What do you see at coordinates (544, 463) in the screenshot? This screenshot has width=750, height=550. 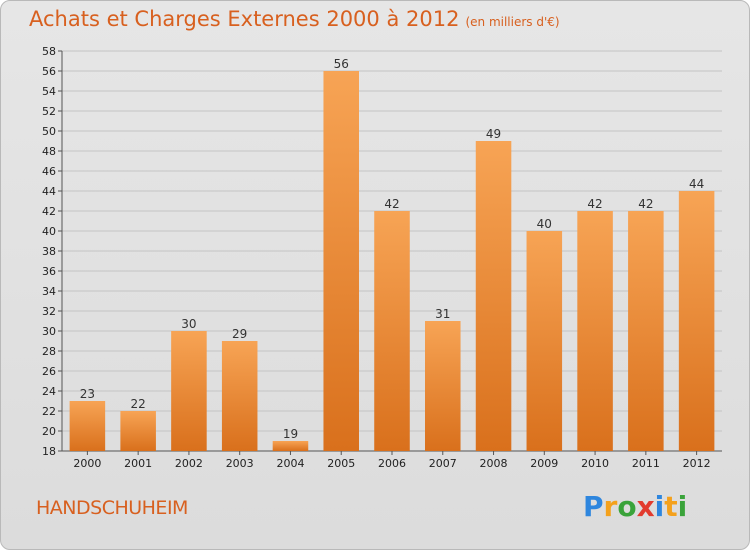 I see `x-tick-label: 2009` at bounding box center [544, 463].